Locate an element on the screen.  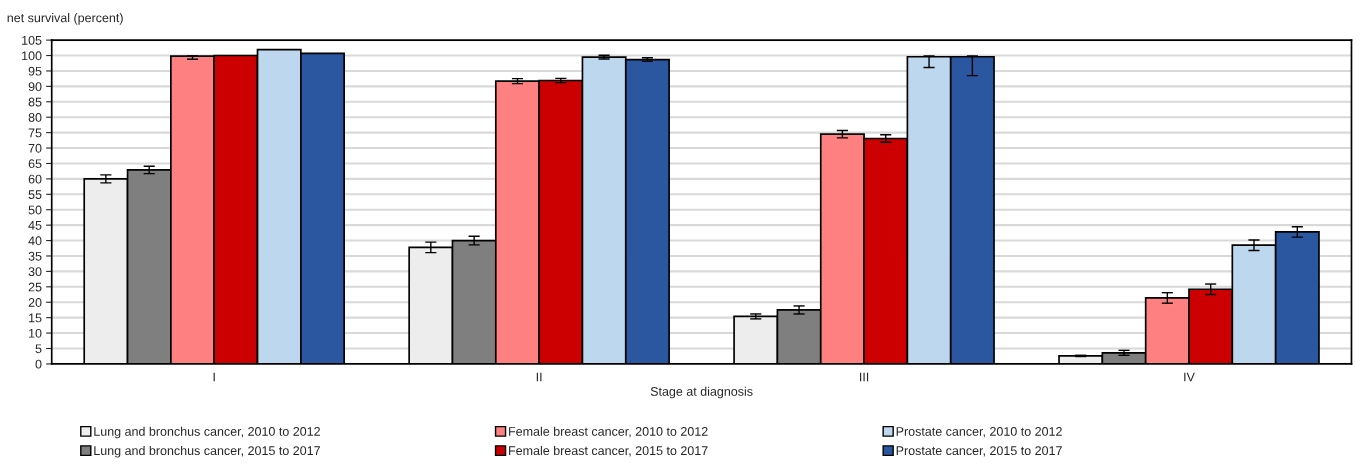
y-tick-label: 100 is located at coordinates (32, 56).